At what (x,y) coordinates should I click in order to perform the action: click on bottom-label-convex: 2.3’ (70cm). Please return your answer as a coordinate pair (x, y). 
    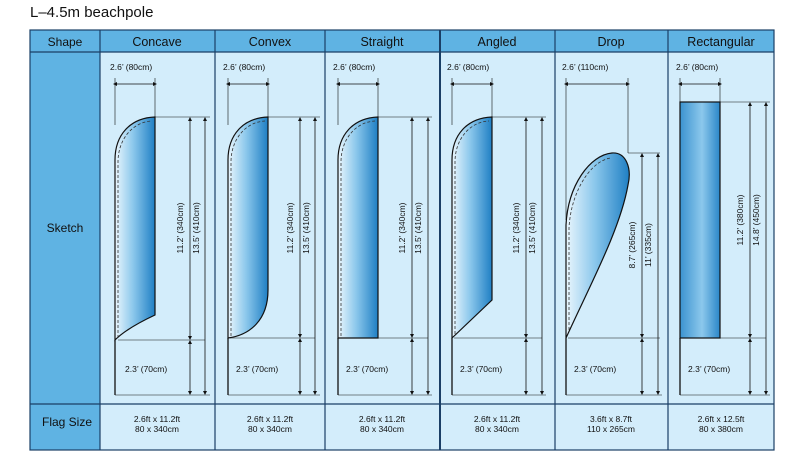
    Looking at the image, I should click on (257, 369).